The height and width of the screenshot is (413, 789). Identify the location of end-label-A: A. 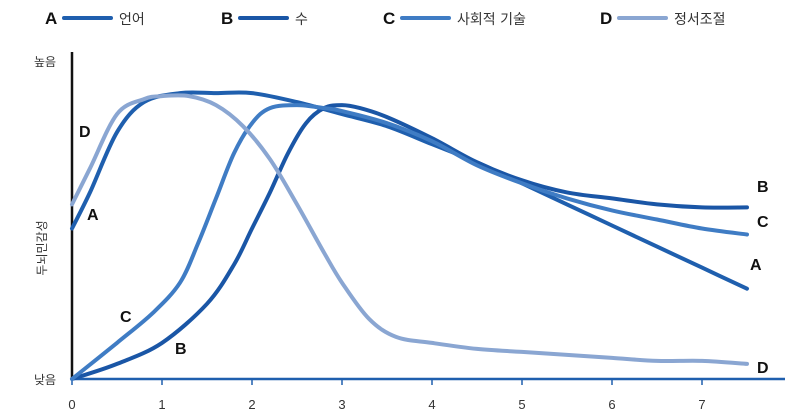
(756, 265).